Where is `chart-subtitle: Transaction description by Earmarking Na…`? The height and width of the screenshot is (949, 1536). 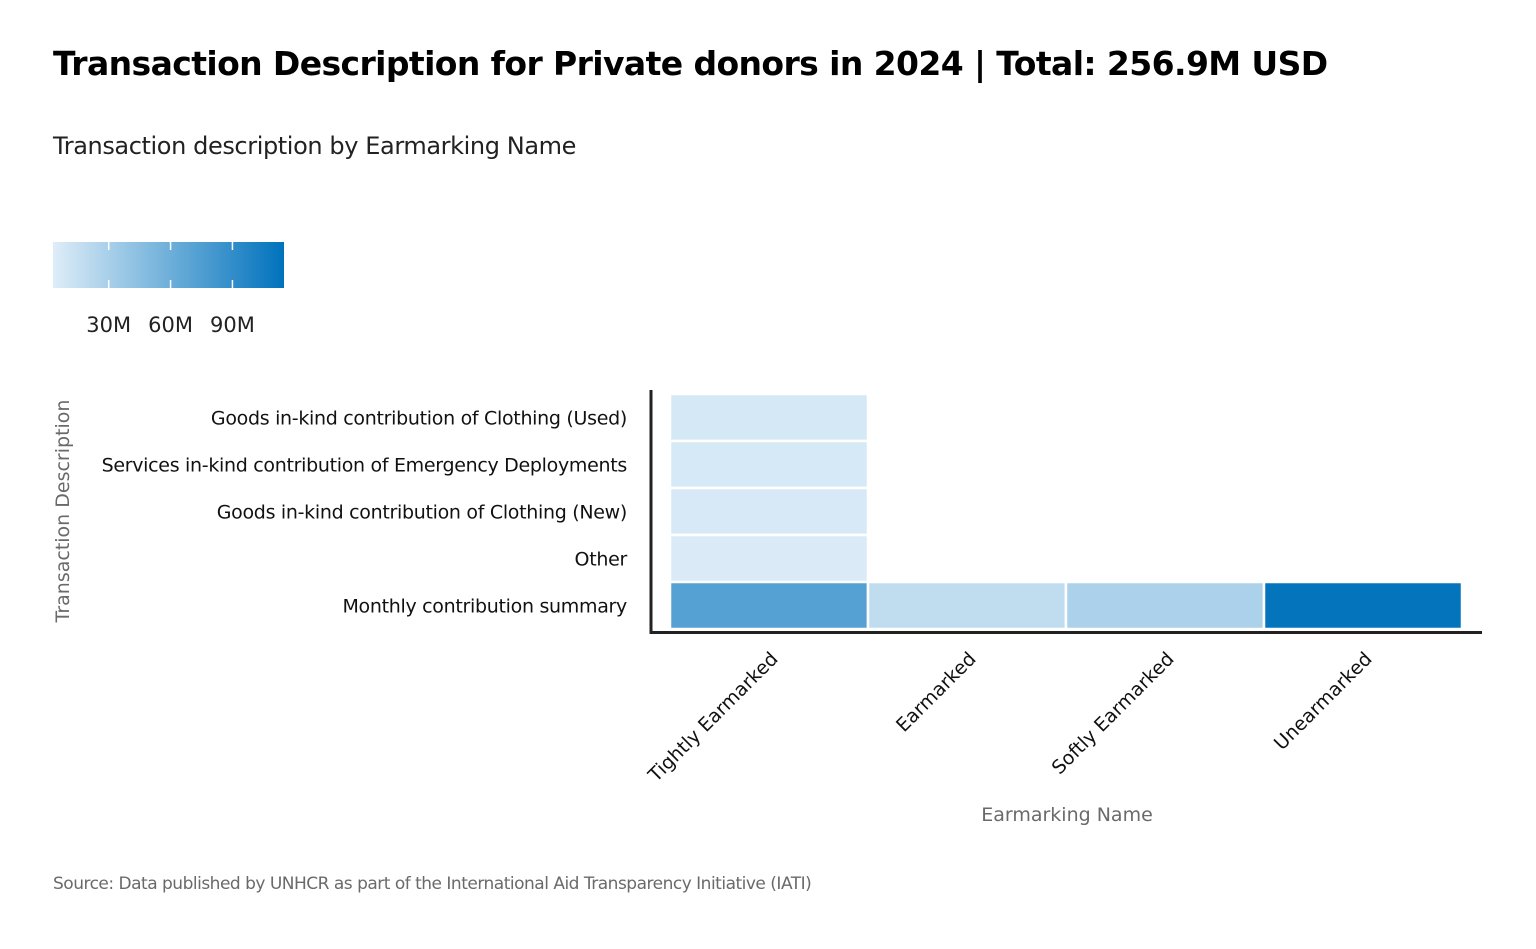
chart-subtitle: Transaction description by Earmarking Na… is located at coordinates (314, 146).